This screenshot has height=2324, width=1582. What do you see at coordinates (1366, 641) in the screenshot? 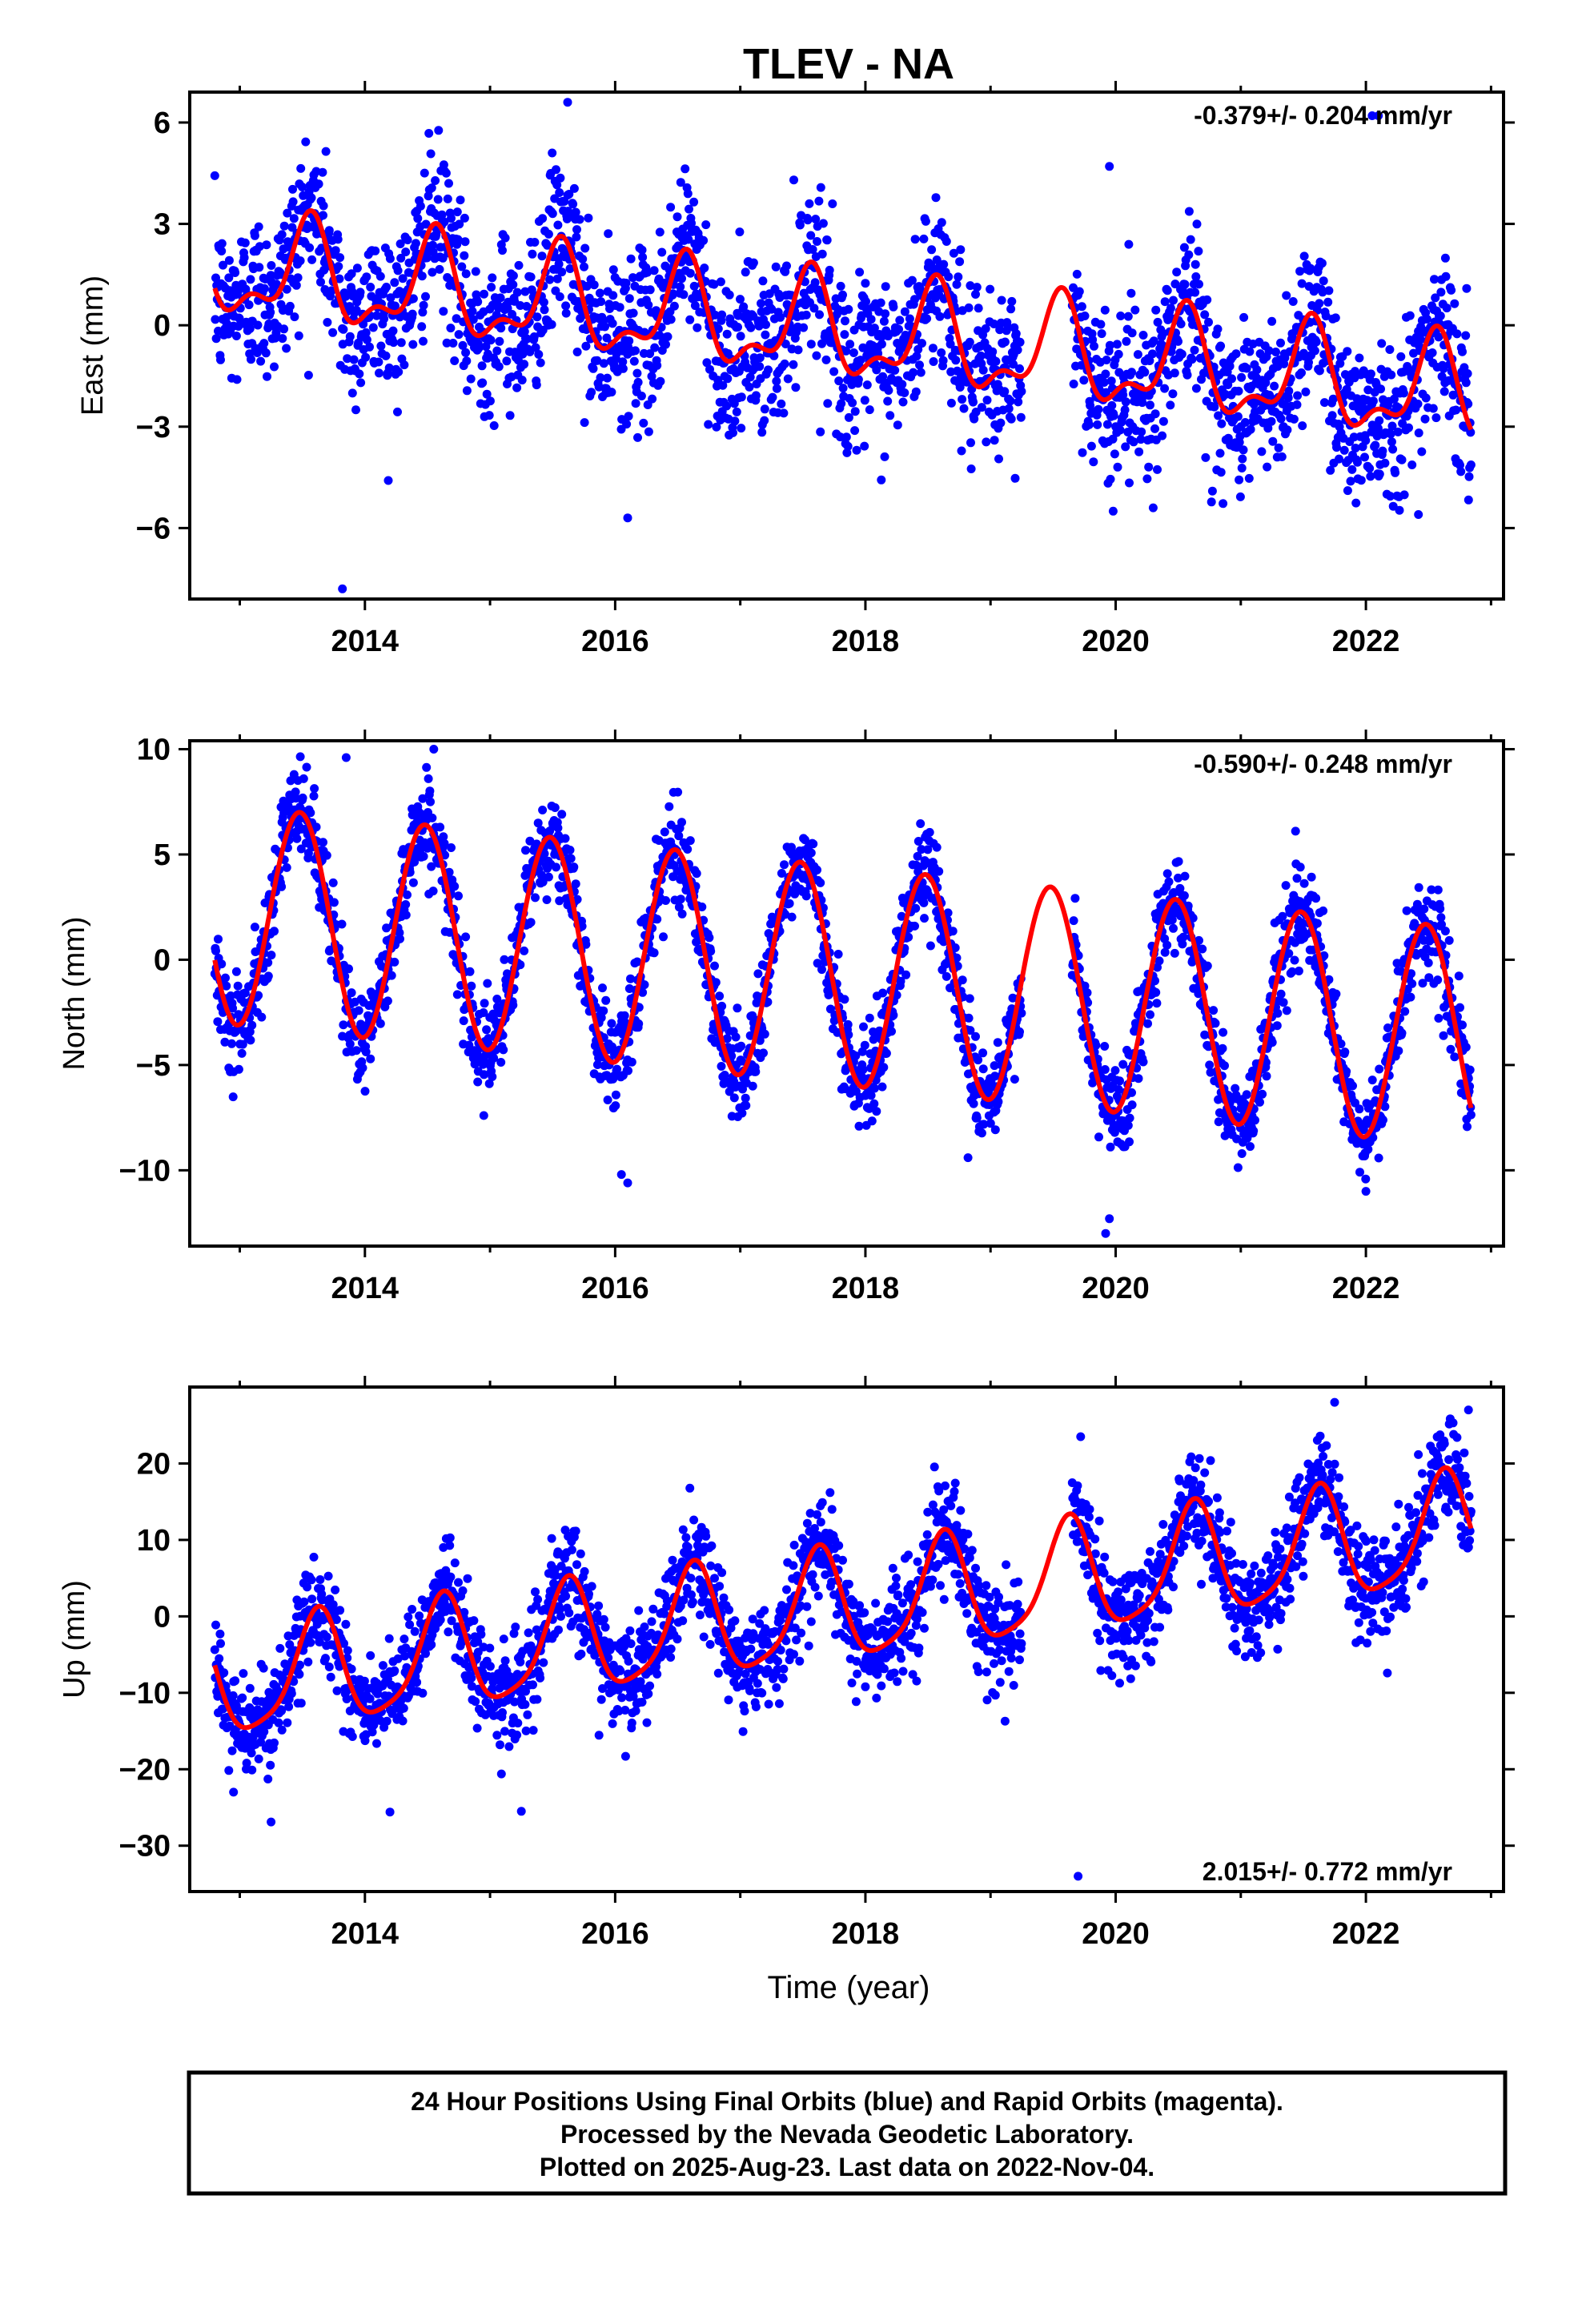
I see `east-xtick-label: 2022` at bounding box center [1366, 641].